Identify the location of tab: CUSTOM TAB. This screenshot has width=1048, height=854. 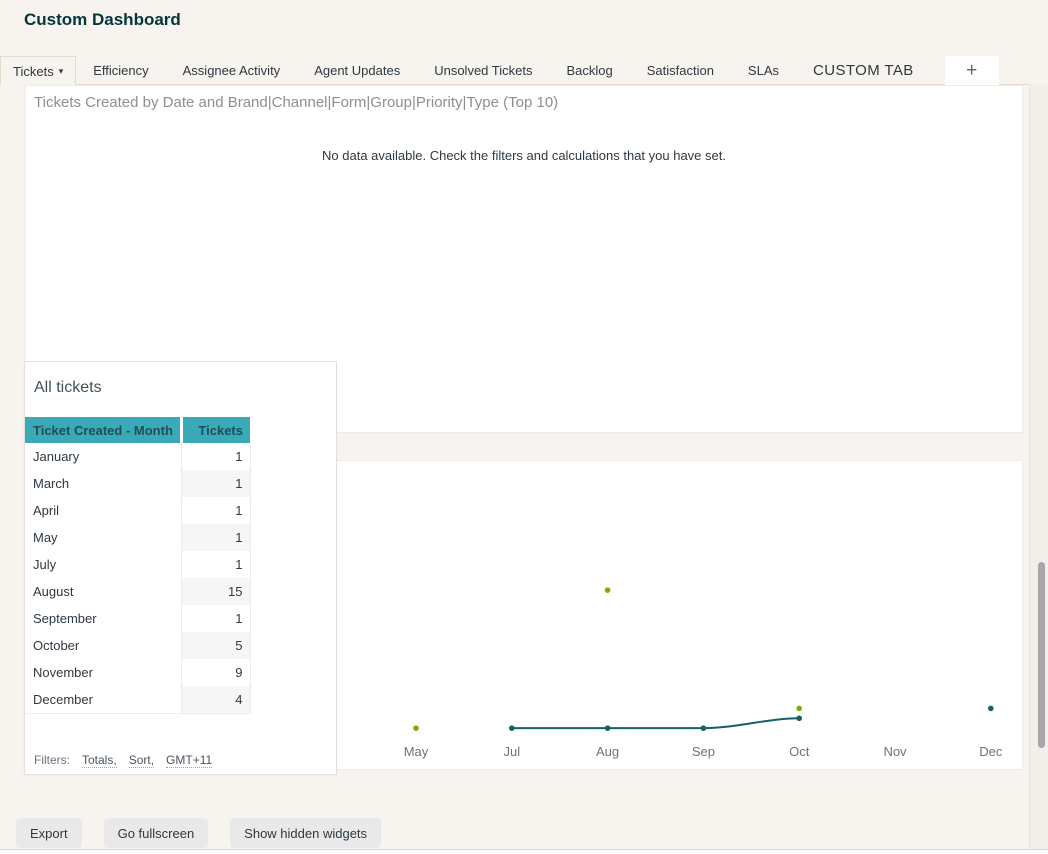
(863, 70).